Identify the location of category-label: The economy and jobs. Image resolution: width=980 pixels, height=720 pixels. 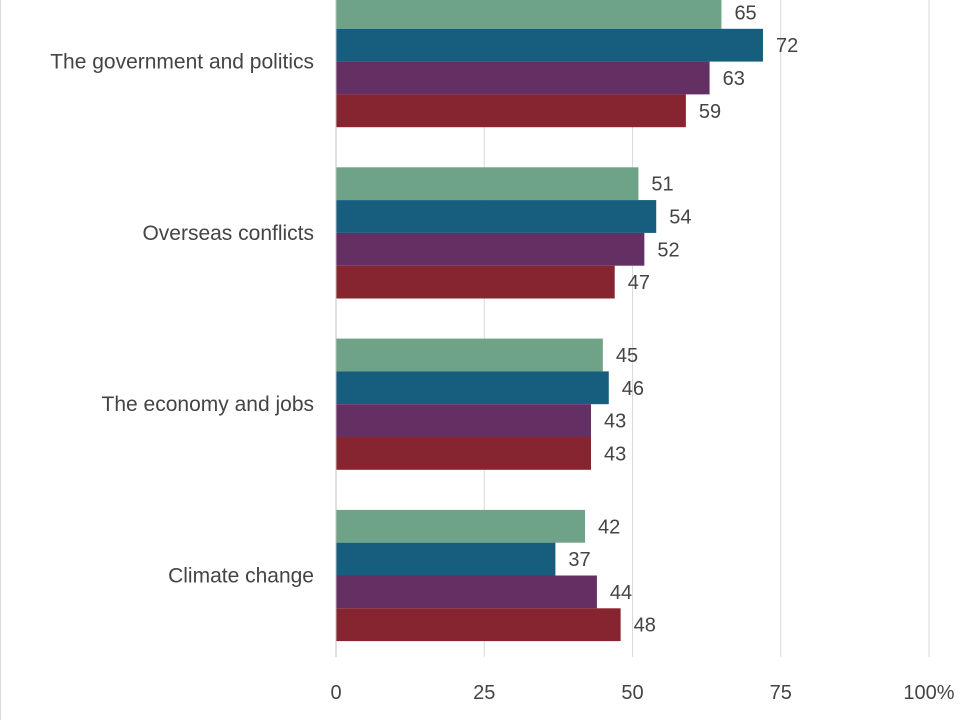
(208, 404).